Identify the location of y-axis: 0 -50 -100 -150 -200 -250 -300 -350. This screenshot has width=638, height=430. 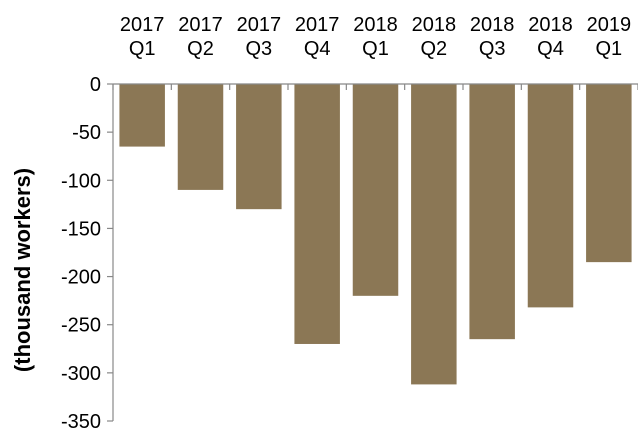
(87, 252).